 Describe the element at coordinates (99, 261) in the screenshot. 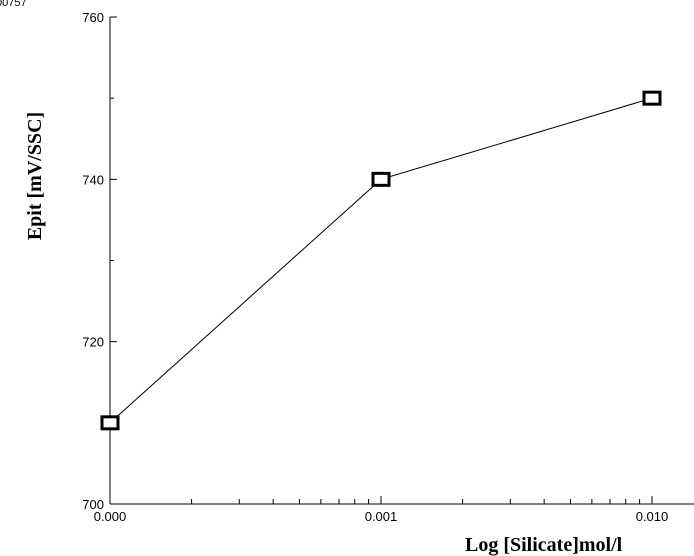

I see `y-ticks: 700 720 740 760` at that location.